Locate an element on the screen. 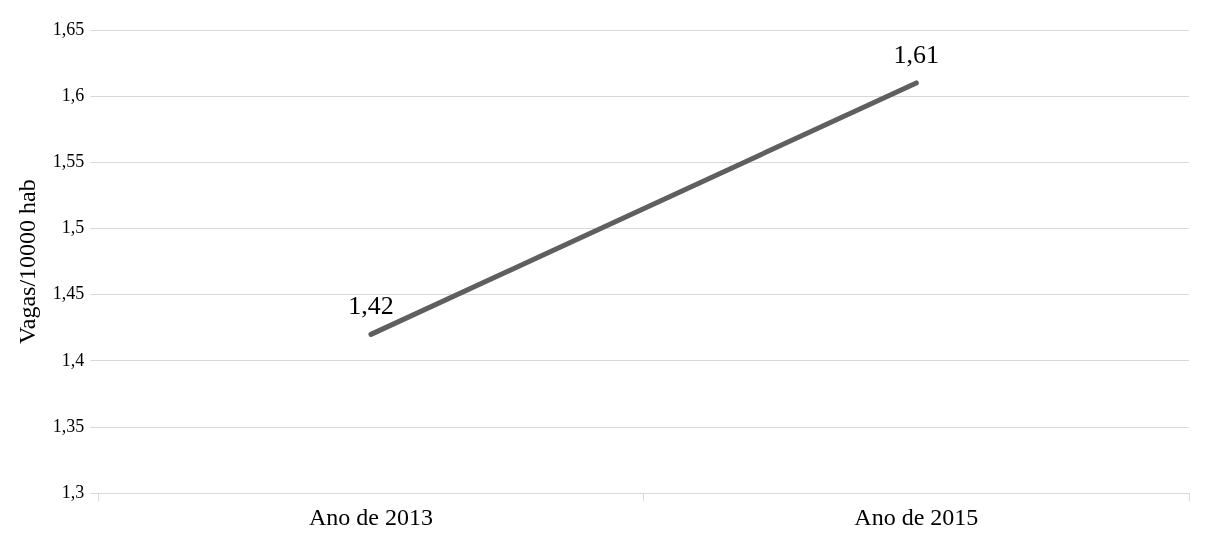  y-tick-label: 1,35 is located at coordinates (68, 425).